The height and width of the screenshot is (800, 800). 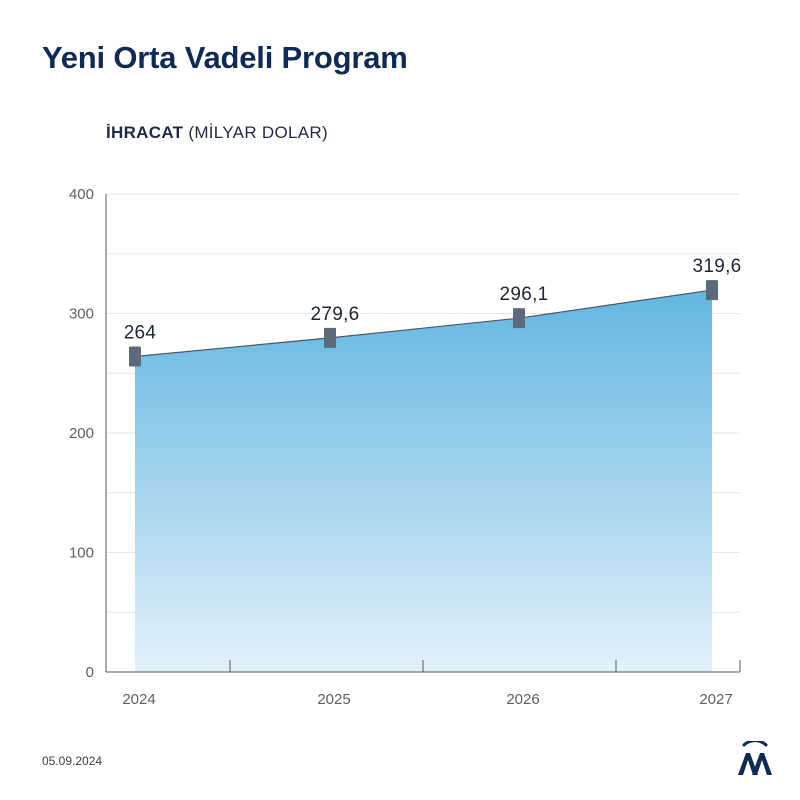 I want to click on data-label: 279,6, so click(x=334, y=314).